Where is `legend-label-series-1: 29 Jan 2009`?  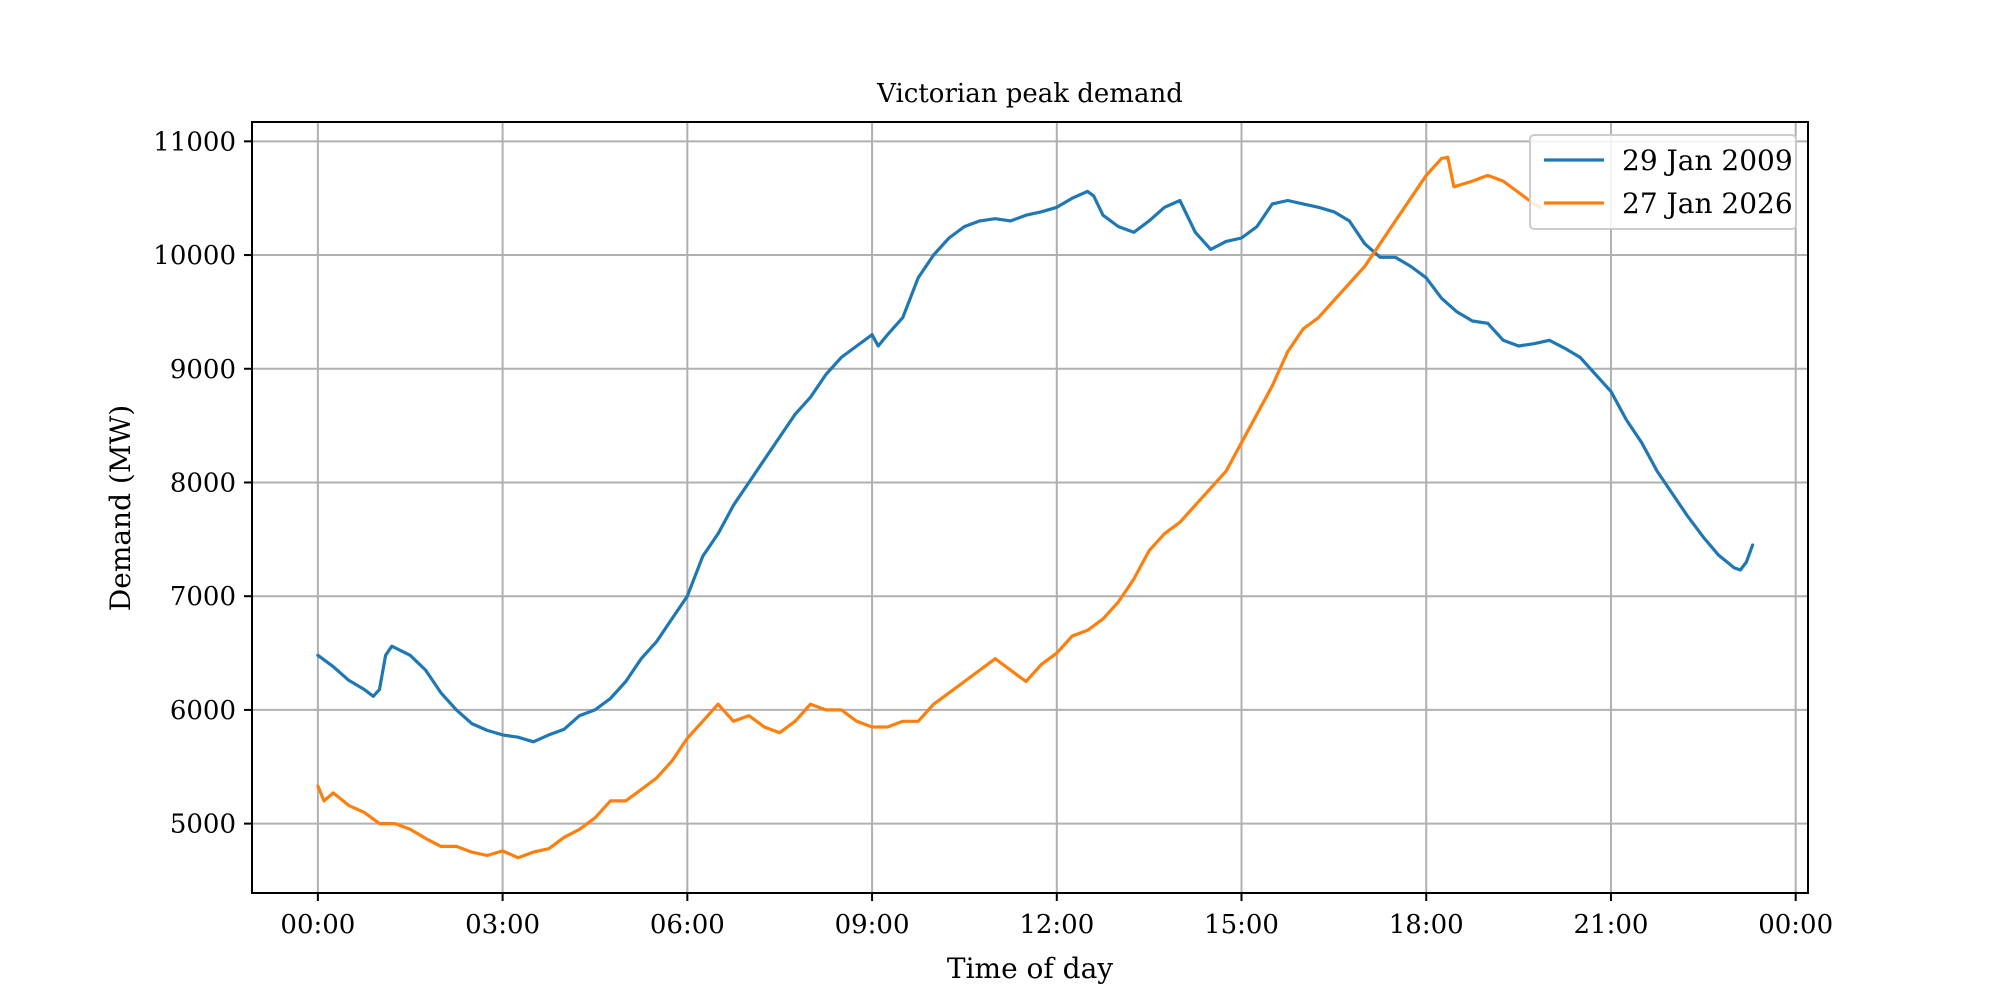
legend-label-series-1: 29 Jan 2009 is located at coordinates (1707, 160).